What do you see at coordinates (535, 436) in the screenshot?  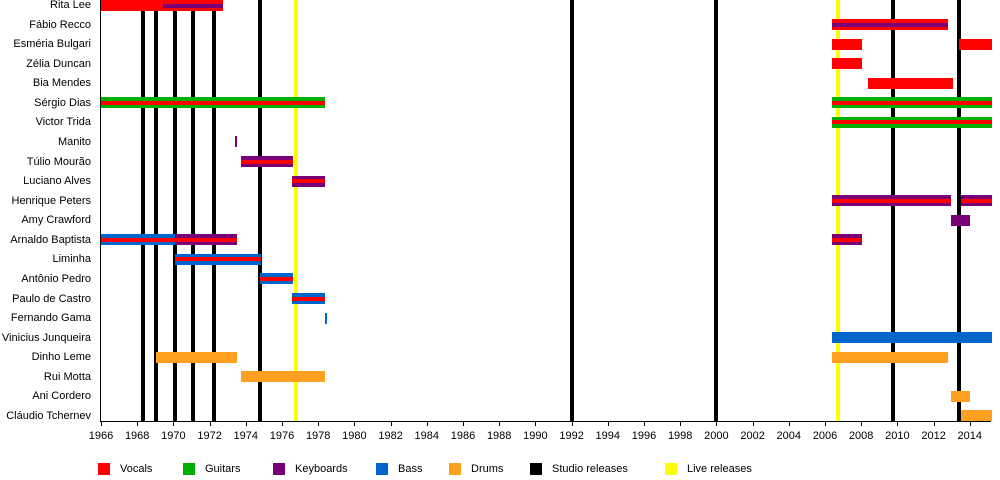 I see `x-tick-label: 1990` at bounding box center [535, 436].